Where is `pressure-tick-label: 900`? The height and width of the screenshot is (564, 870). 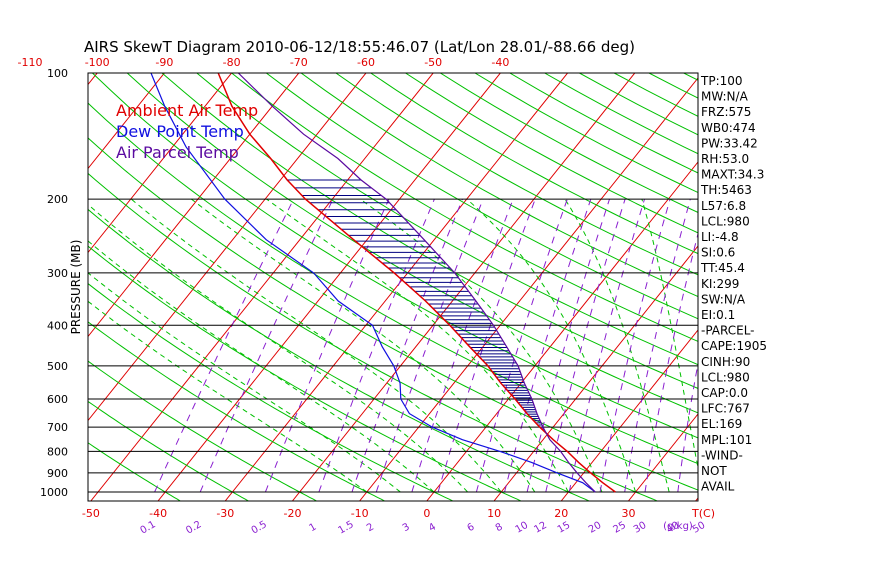 pressure-tick-label: 900 is located at coordinates (57, 473).